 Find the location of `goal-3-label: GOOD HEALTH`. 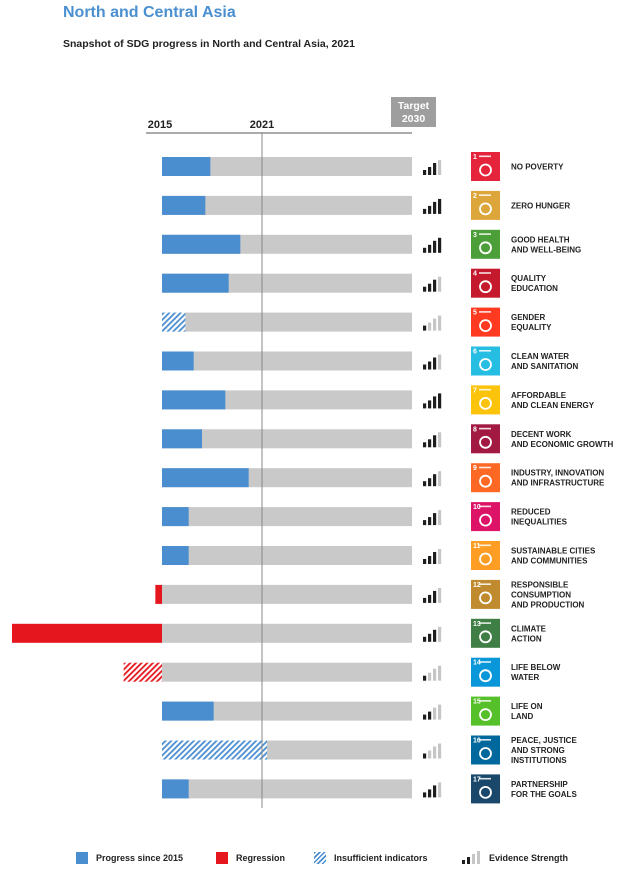

goal-3-label: GOOD HEALTH is located at coordinates (540, 239).